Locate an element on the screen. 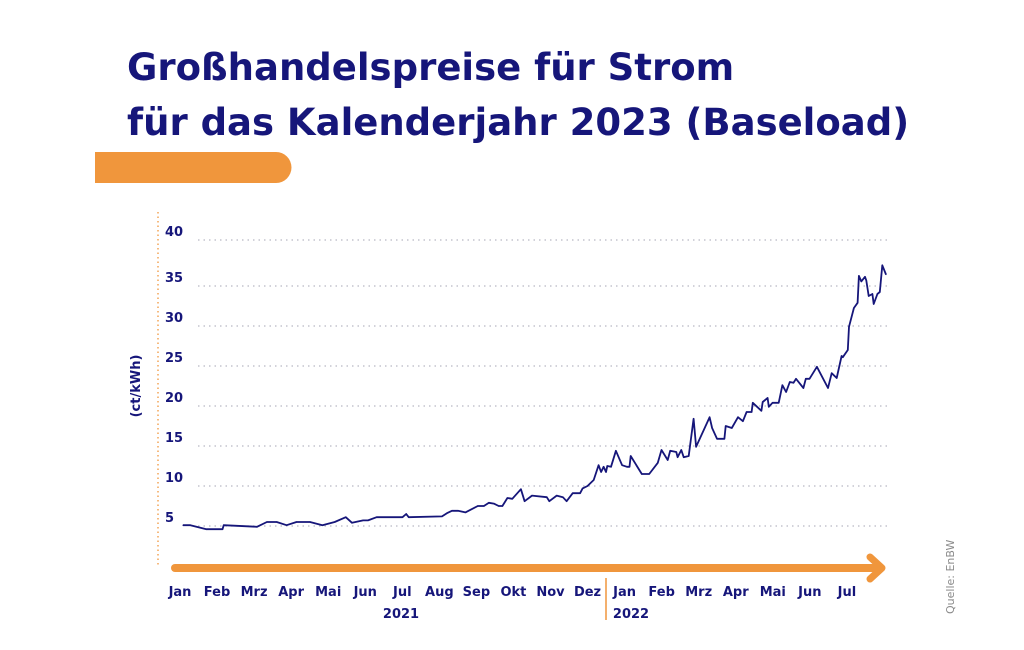  x-tick-label: Okt is located at coordinates (513, 592).